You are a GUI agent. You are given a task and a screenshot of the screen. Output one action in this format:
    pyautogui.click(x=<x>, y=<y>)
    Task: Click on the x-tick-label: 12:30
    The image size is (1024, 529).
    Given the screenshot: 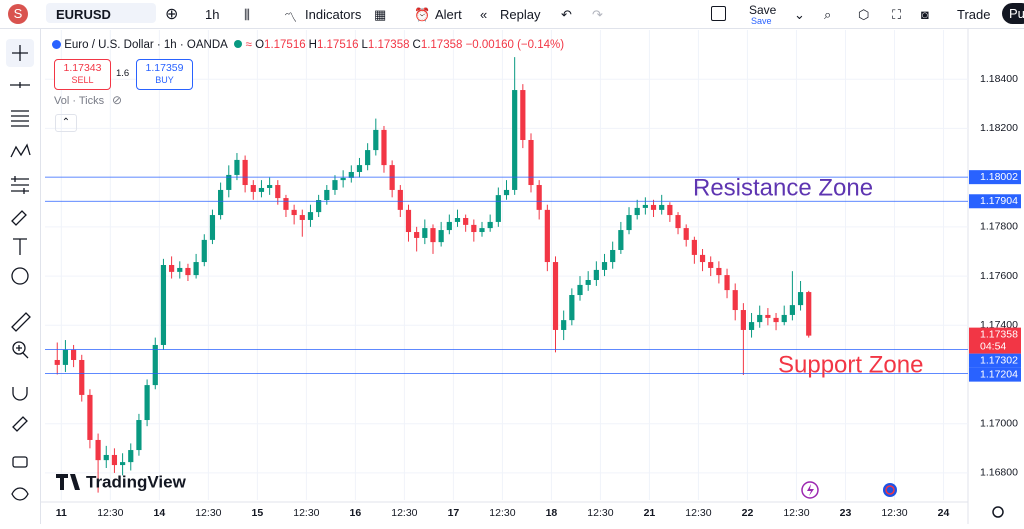 What is the action you would take?
    pyautogui.click(x=894, y=513)
    